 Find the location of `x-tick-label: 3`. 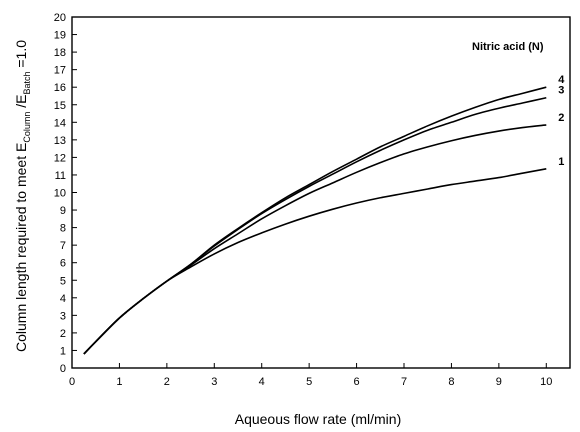

x-tick-label: 3 is located at coordinates (214, 382).